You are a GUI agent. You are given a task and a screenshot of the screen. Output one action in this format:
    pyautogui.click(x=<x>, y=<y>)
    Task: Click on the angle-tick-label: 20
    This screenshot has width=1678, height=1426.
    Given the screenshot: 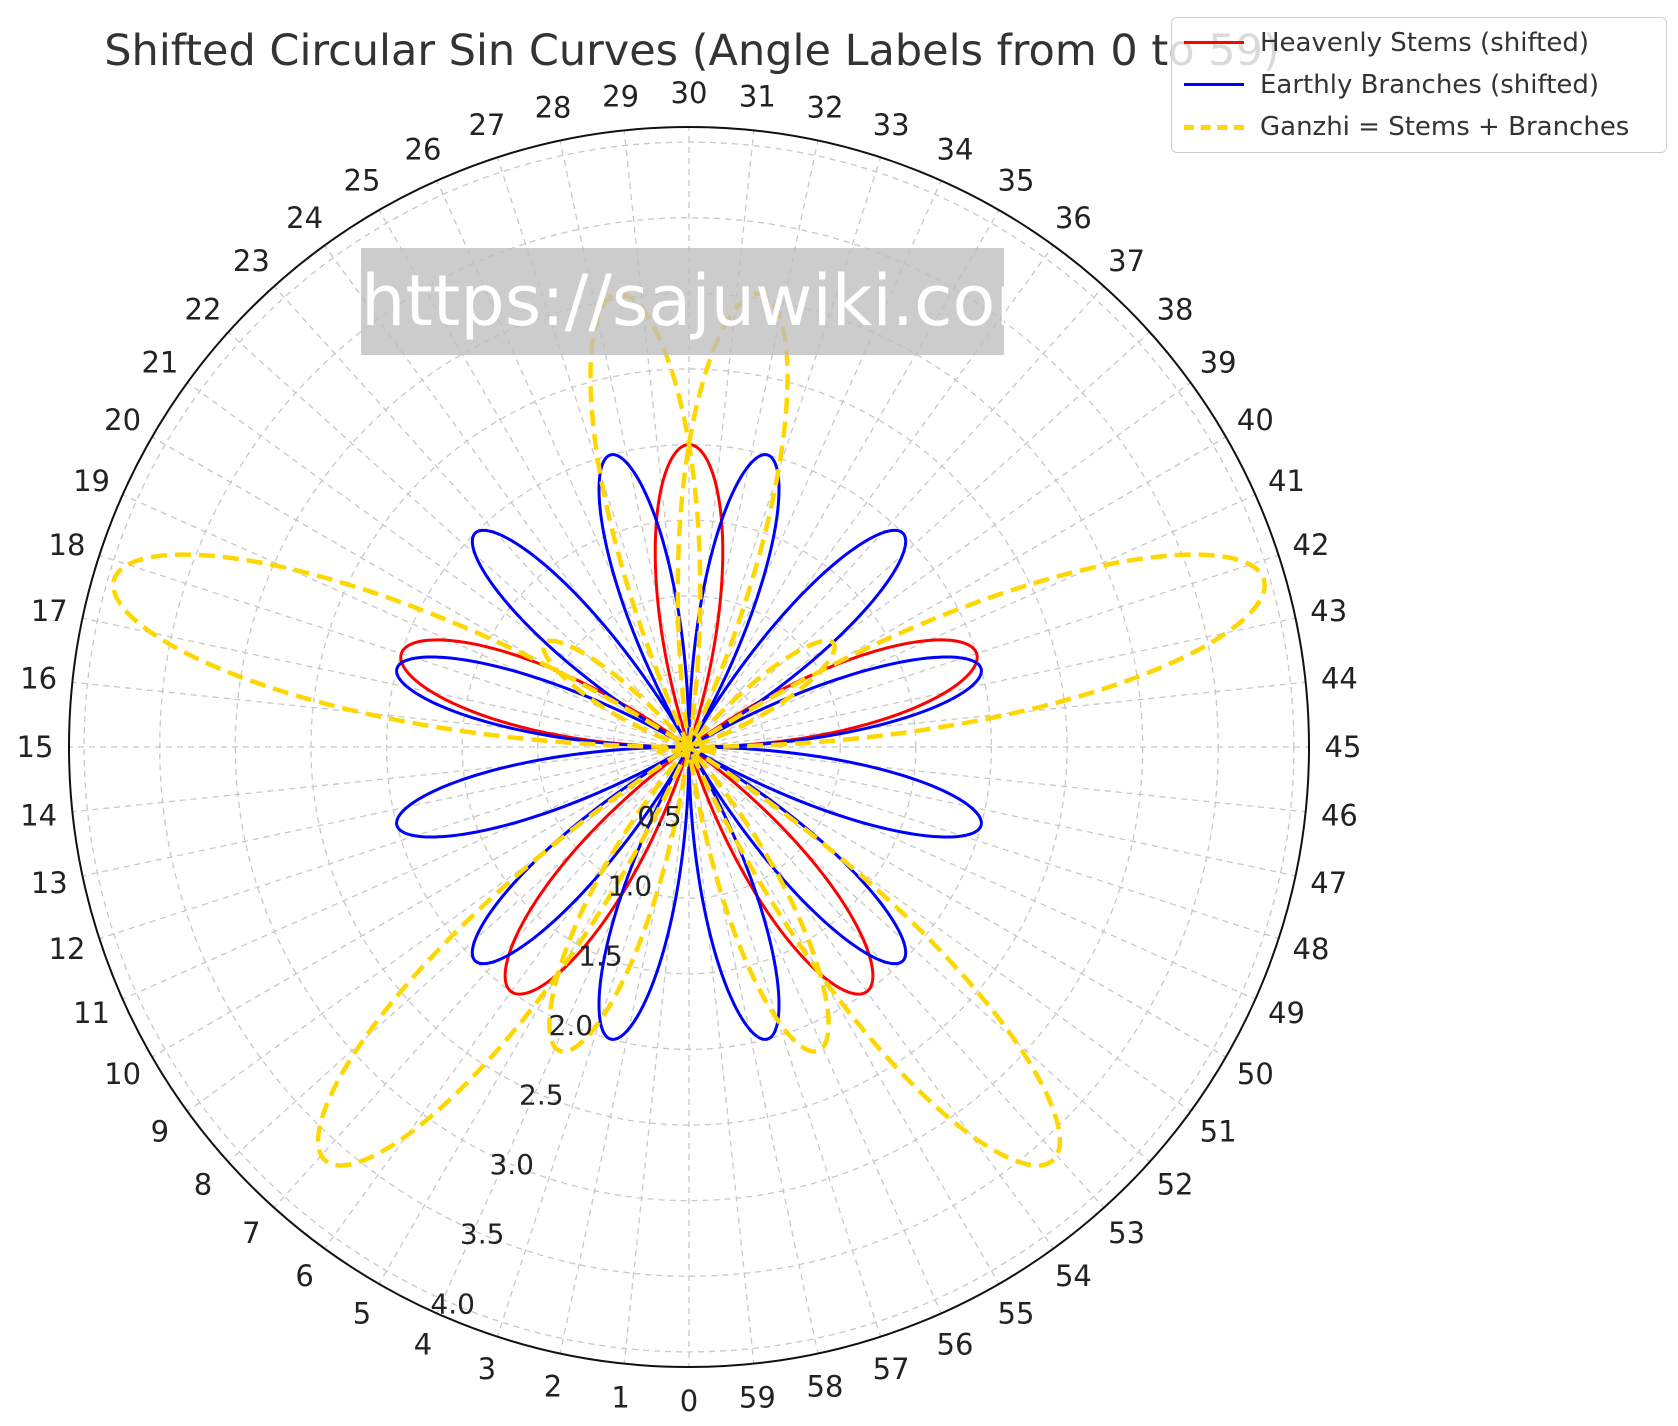 What is the action you would take?
    pyautogui.click(x=122, y=420)
    